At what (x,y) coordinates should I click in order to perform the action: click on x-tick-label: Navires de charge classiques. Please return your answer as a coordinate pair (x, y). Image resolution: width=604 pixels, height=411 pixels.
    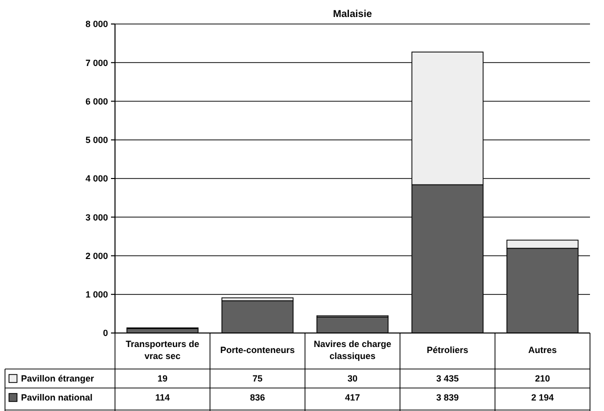
    Looking at the image, I should click on (353, 350).